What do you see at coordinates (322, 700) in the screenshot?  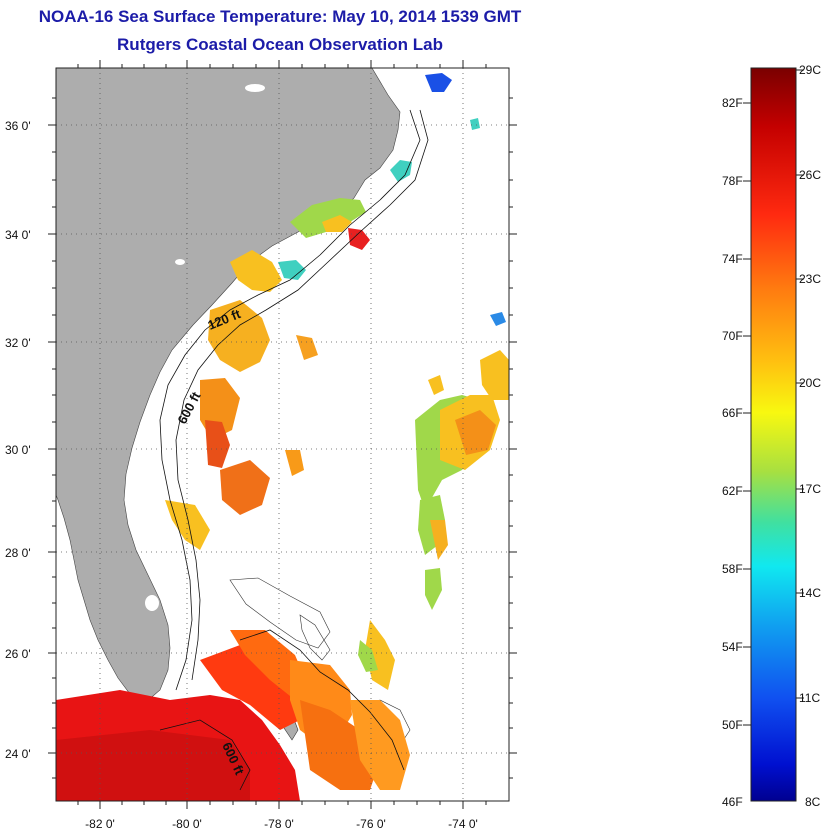 I see `isobath-bahamas` at bounding box center [322, 700].